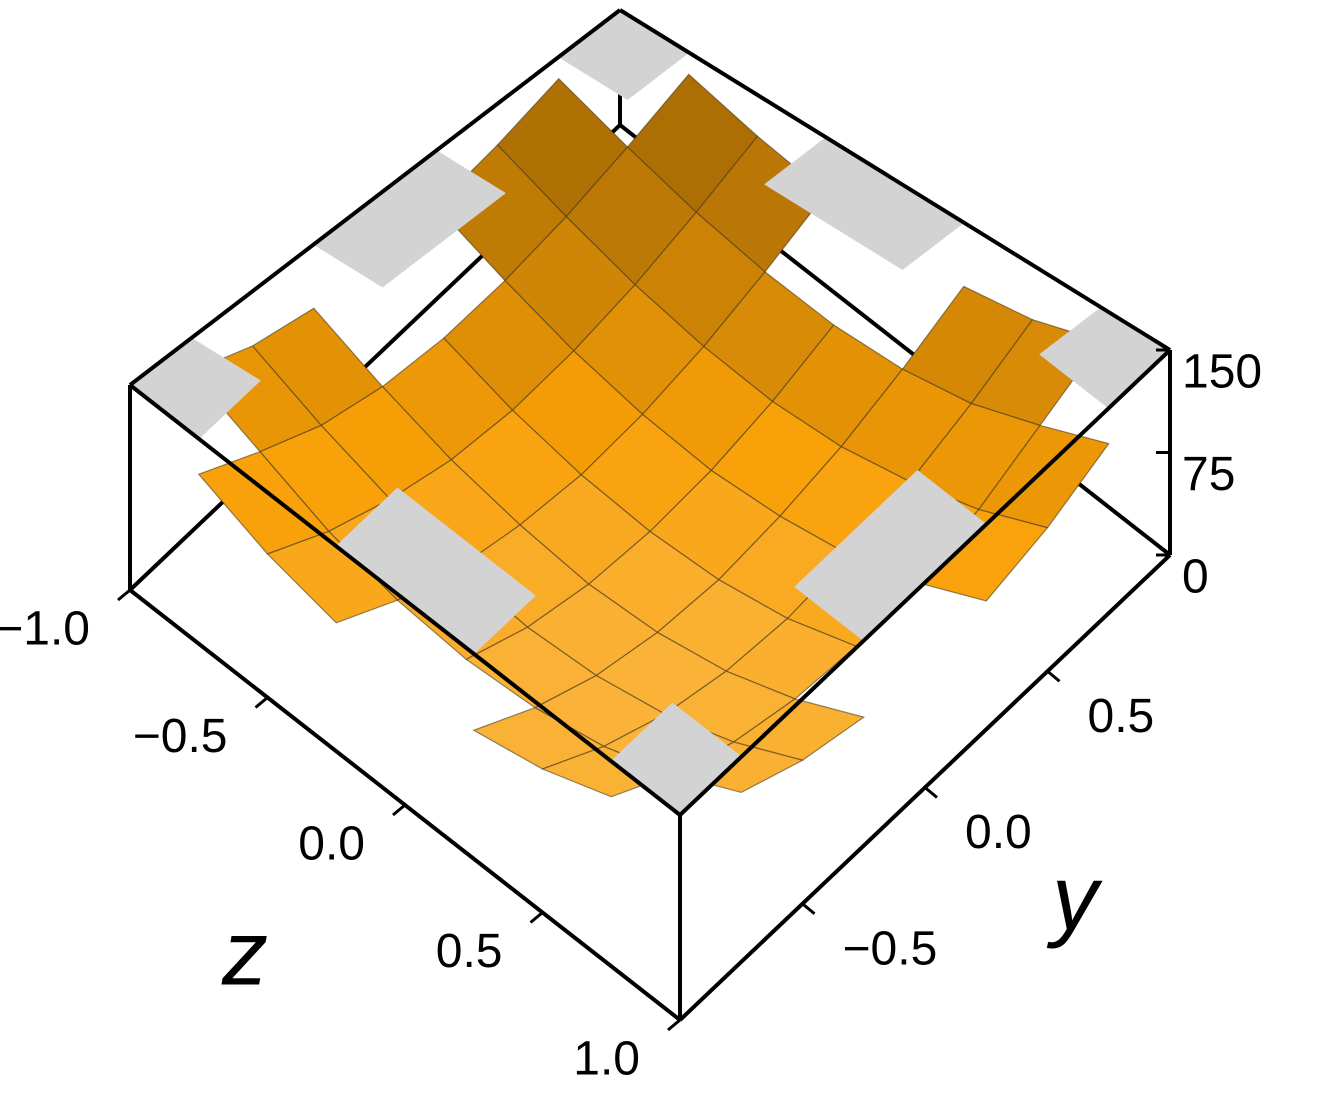 This screenshot has width=1325, height=1093. What do you see at coordinates (1121, 716) in the screenshot?
I see `y-tick-label: 0.5` at bounding box center [1121, 716].